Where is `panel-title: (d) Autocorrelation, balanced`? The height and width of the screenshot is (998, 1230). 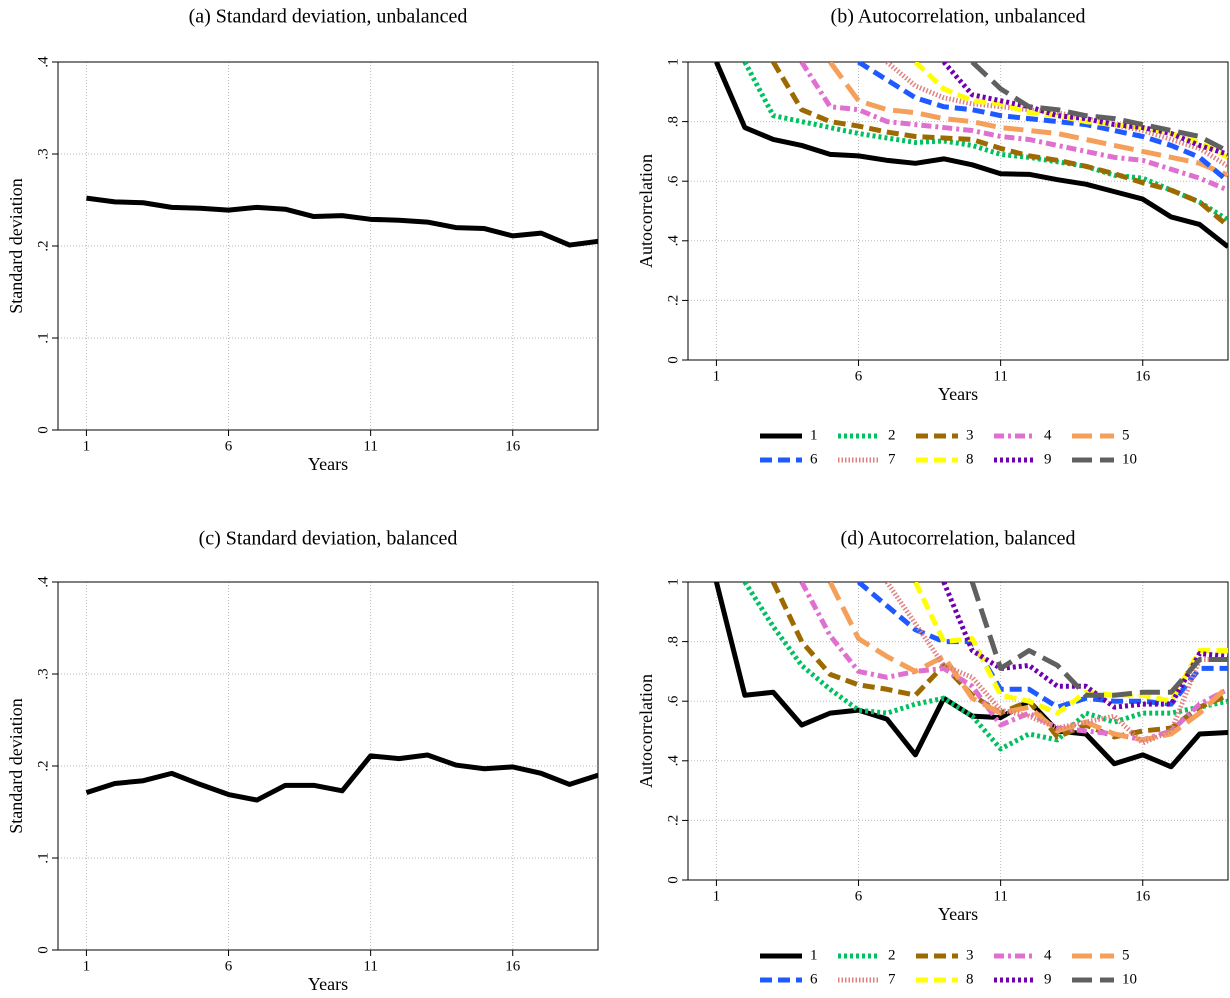
panel-title: (d) Autocorrelation, balanced is located at coordinates (958, 539).